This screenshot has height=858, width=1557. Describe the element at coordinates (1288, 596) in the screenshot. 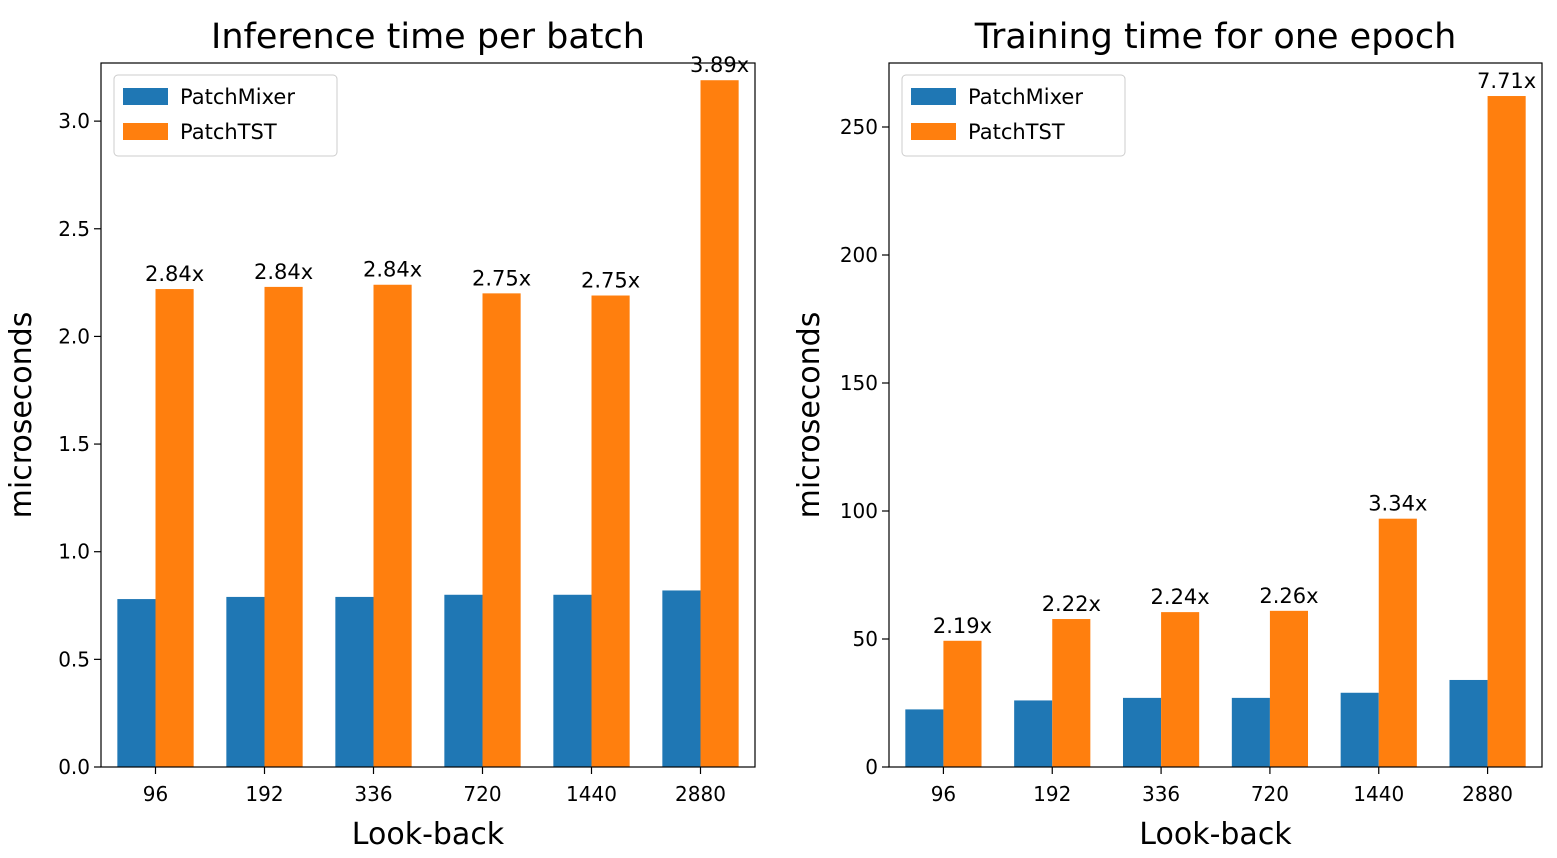

I see `ratio-annotation: 2.26x` at that location.